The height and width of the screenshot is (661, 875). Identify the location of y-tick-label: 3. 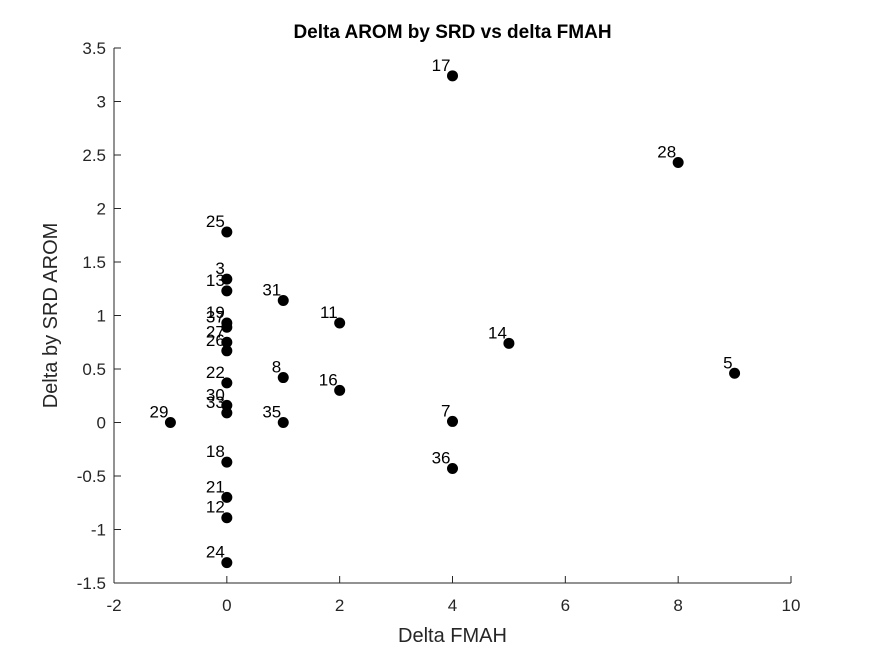
(101, 102).